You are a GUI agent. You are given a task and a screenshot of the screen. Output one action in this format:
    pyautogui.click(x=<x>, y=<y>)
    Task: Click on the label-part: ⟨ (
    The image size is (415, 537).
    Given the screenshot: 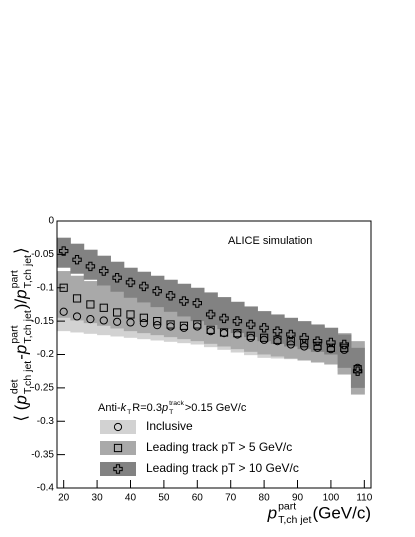 What is the action you would take?
    pyautogui.click(x=20, y=412)
    